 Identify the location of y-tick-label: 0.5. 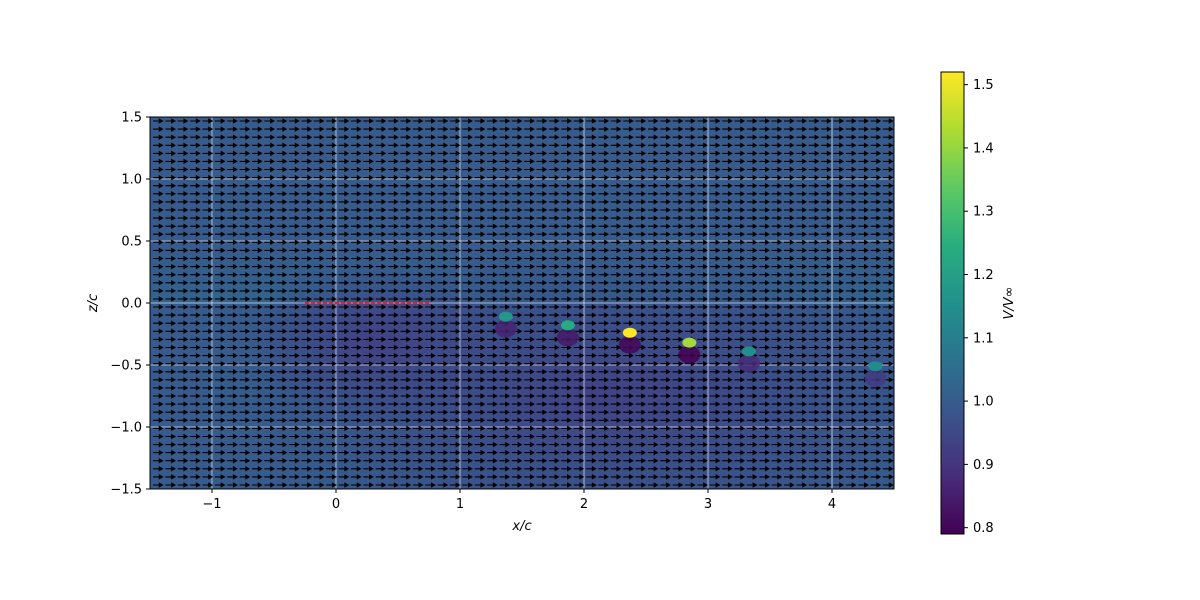
(131, 242).